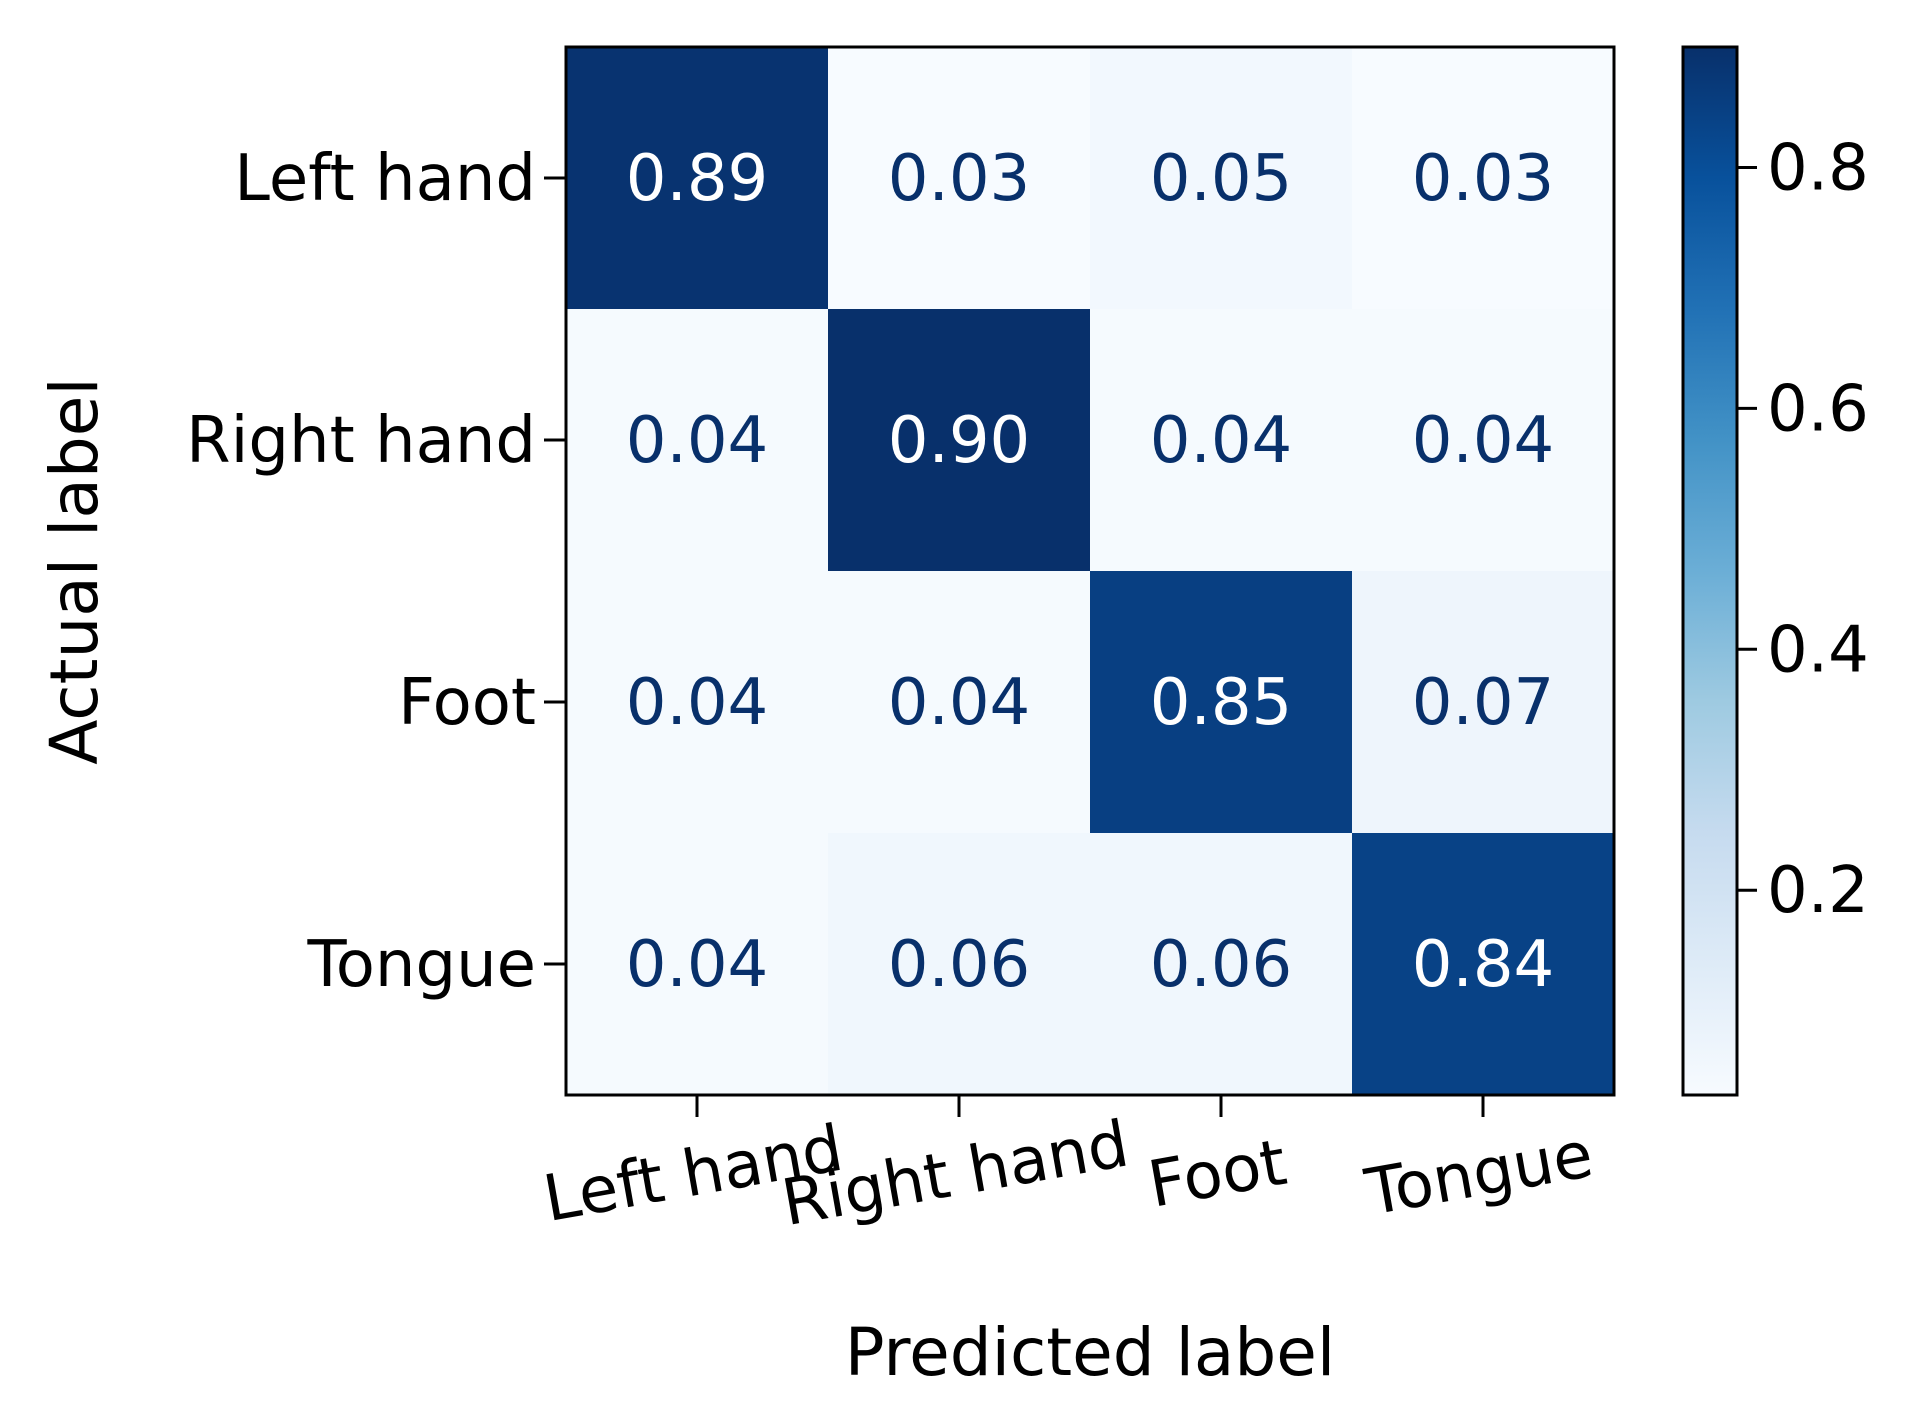 This screenshot has height=1410, width=1920. I want to click on cell-value-label: 0.89, so click(697, 179).